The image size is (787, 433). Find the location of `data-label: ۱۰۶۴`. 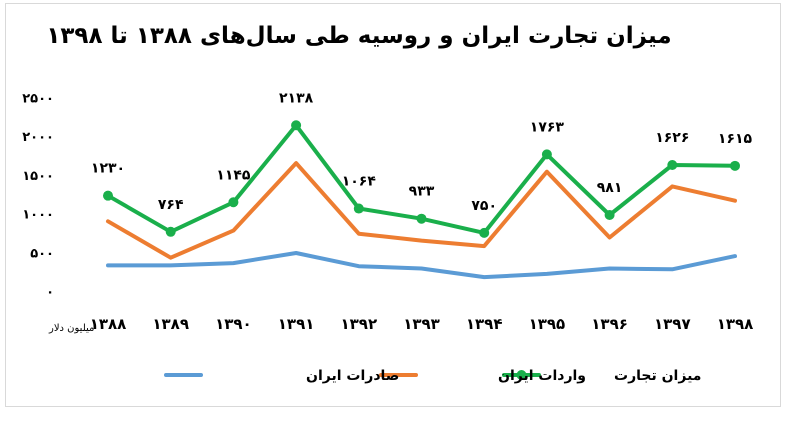

data-label: ۱۰۶۴ is located at coordinates (359, 182).